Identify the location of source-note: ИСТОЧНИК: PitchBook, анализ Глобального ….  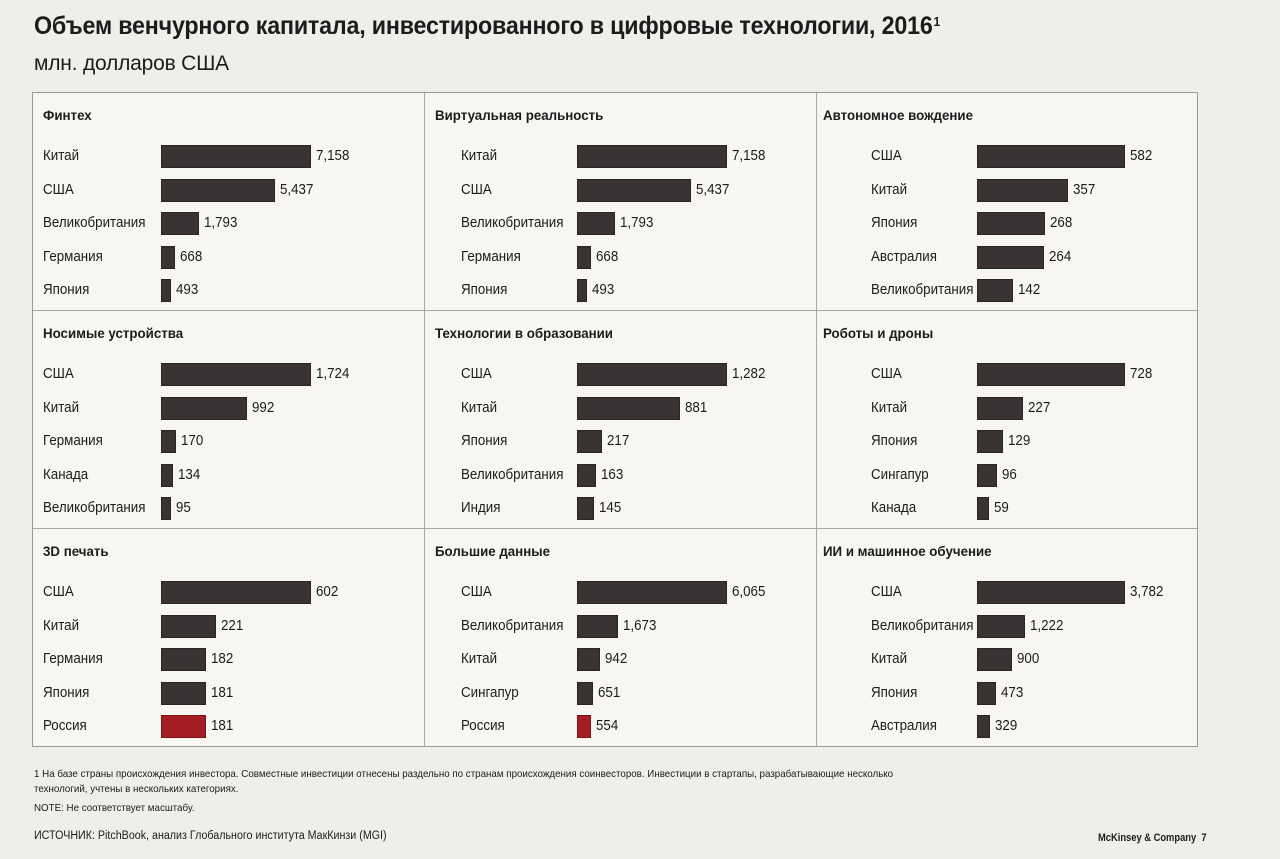
(210, 836).